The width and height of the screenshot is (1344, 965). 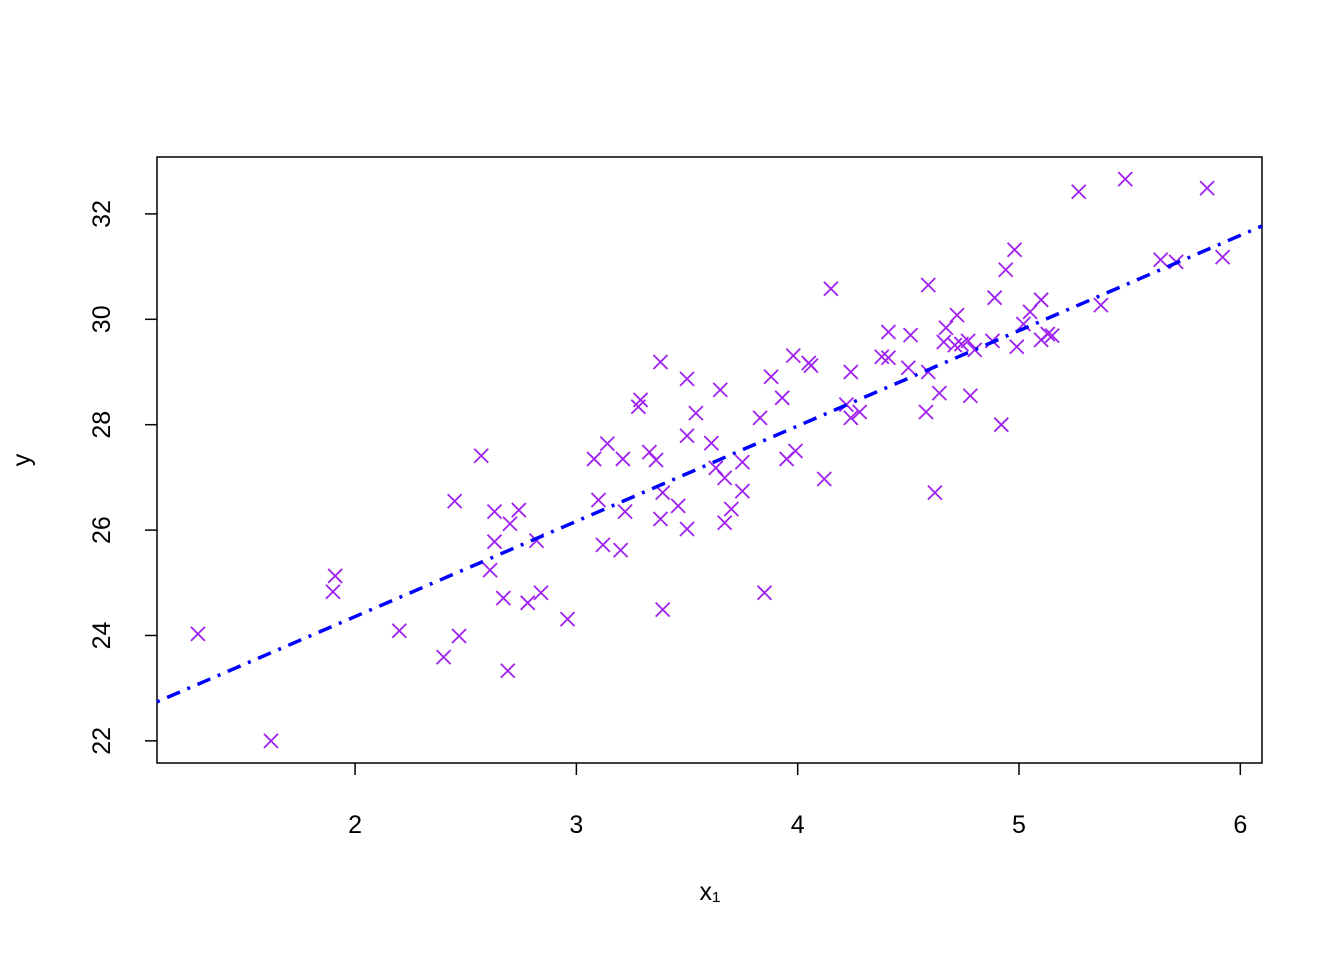 I want to click on x-tick-label: 5, so click(x=1019, y=825).